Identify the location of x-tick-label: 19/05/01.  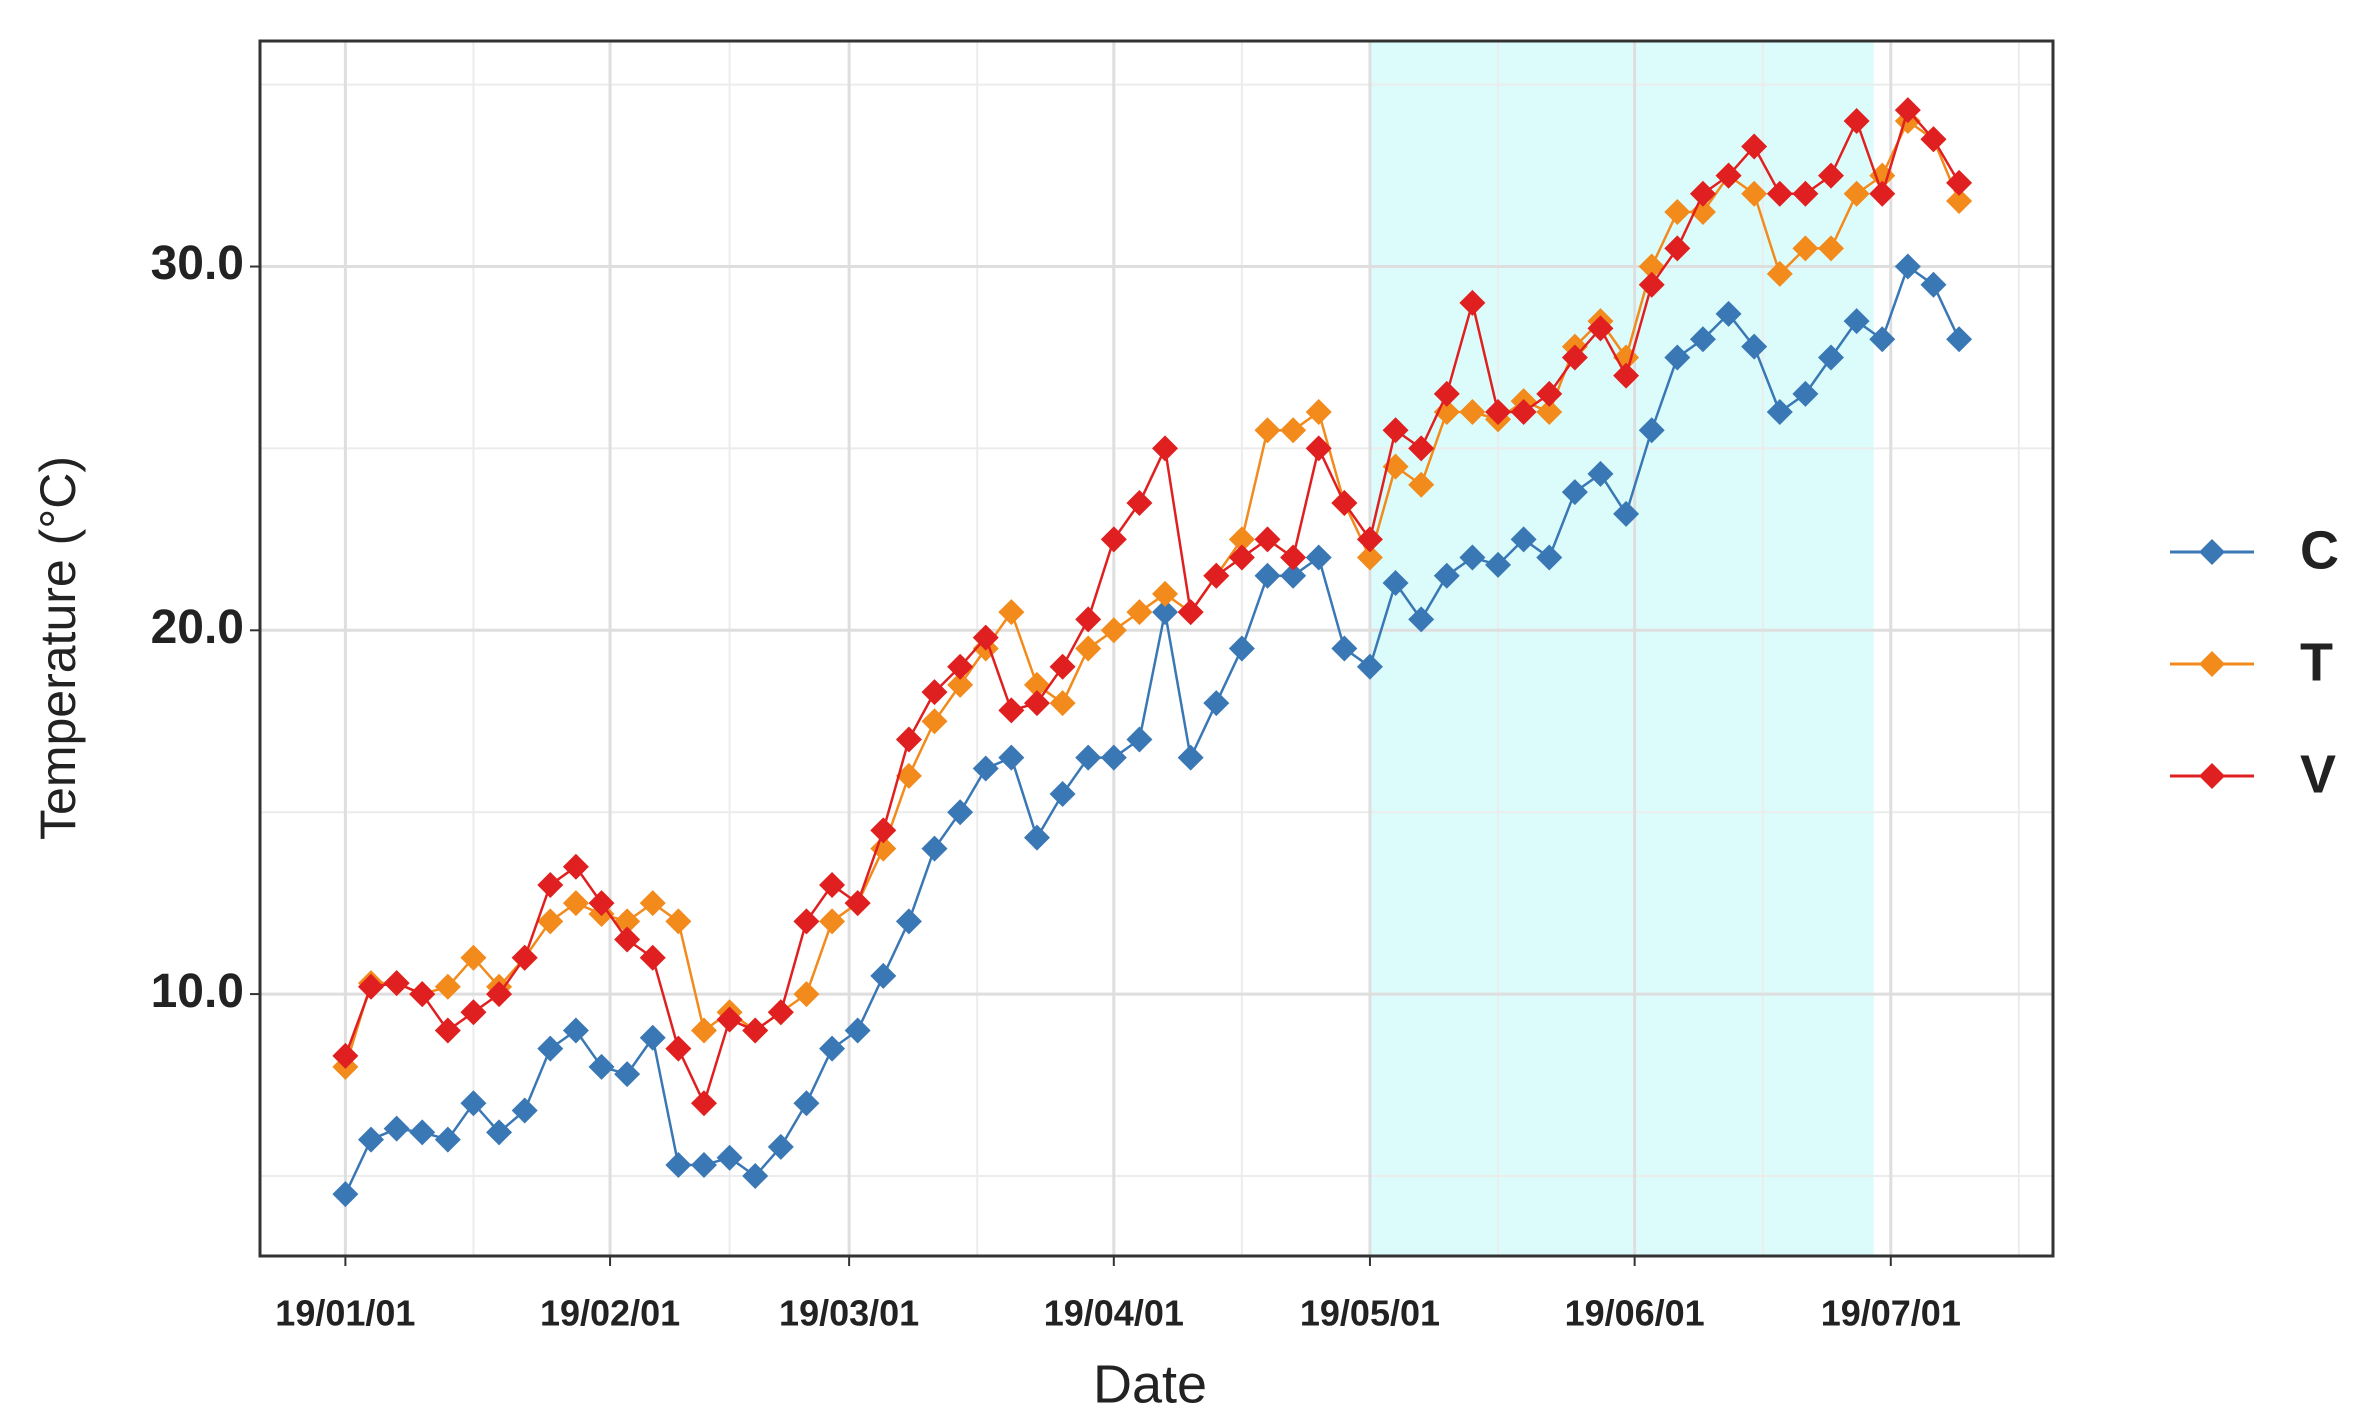
(1370, 1313).